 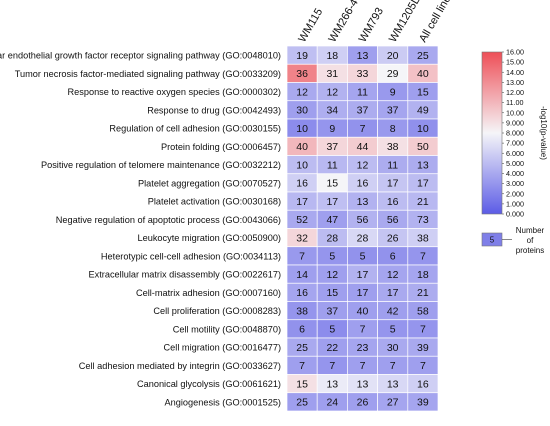 I want to click on cell-count-label: 10, so click(x=302, y=129).